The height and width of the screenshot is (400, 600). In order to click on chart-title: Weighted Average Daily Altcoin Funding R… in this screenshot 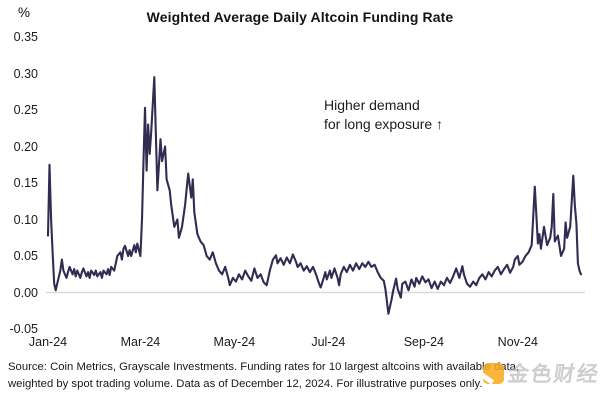, I will do `click(300, 17)`.